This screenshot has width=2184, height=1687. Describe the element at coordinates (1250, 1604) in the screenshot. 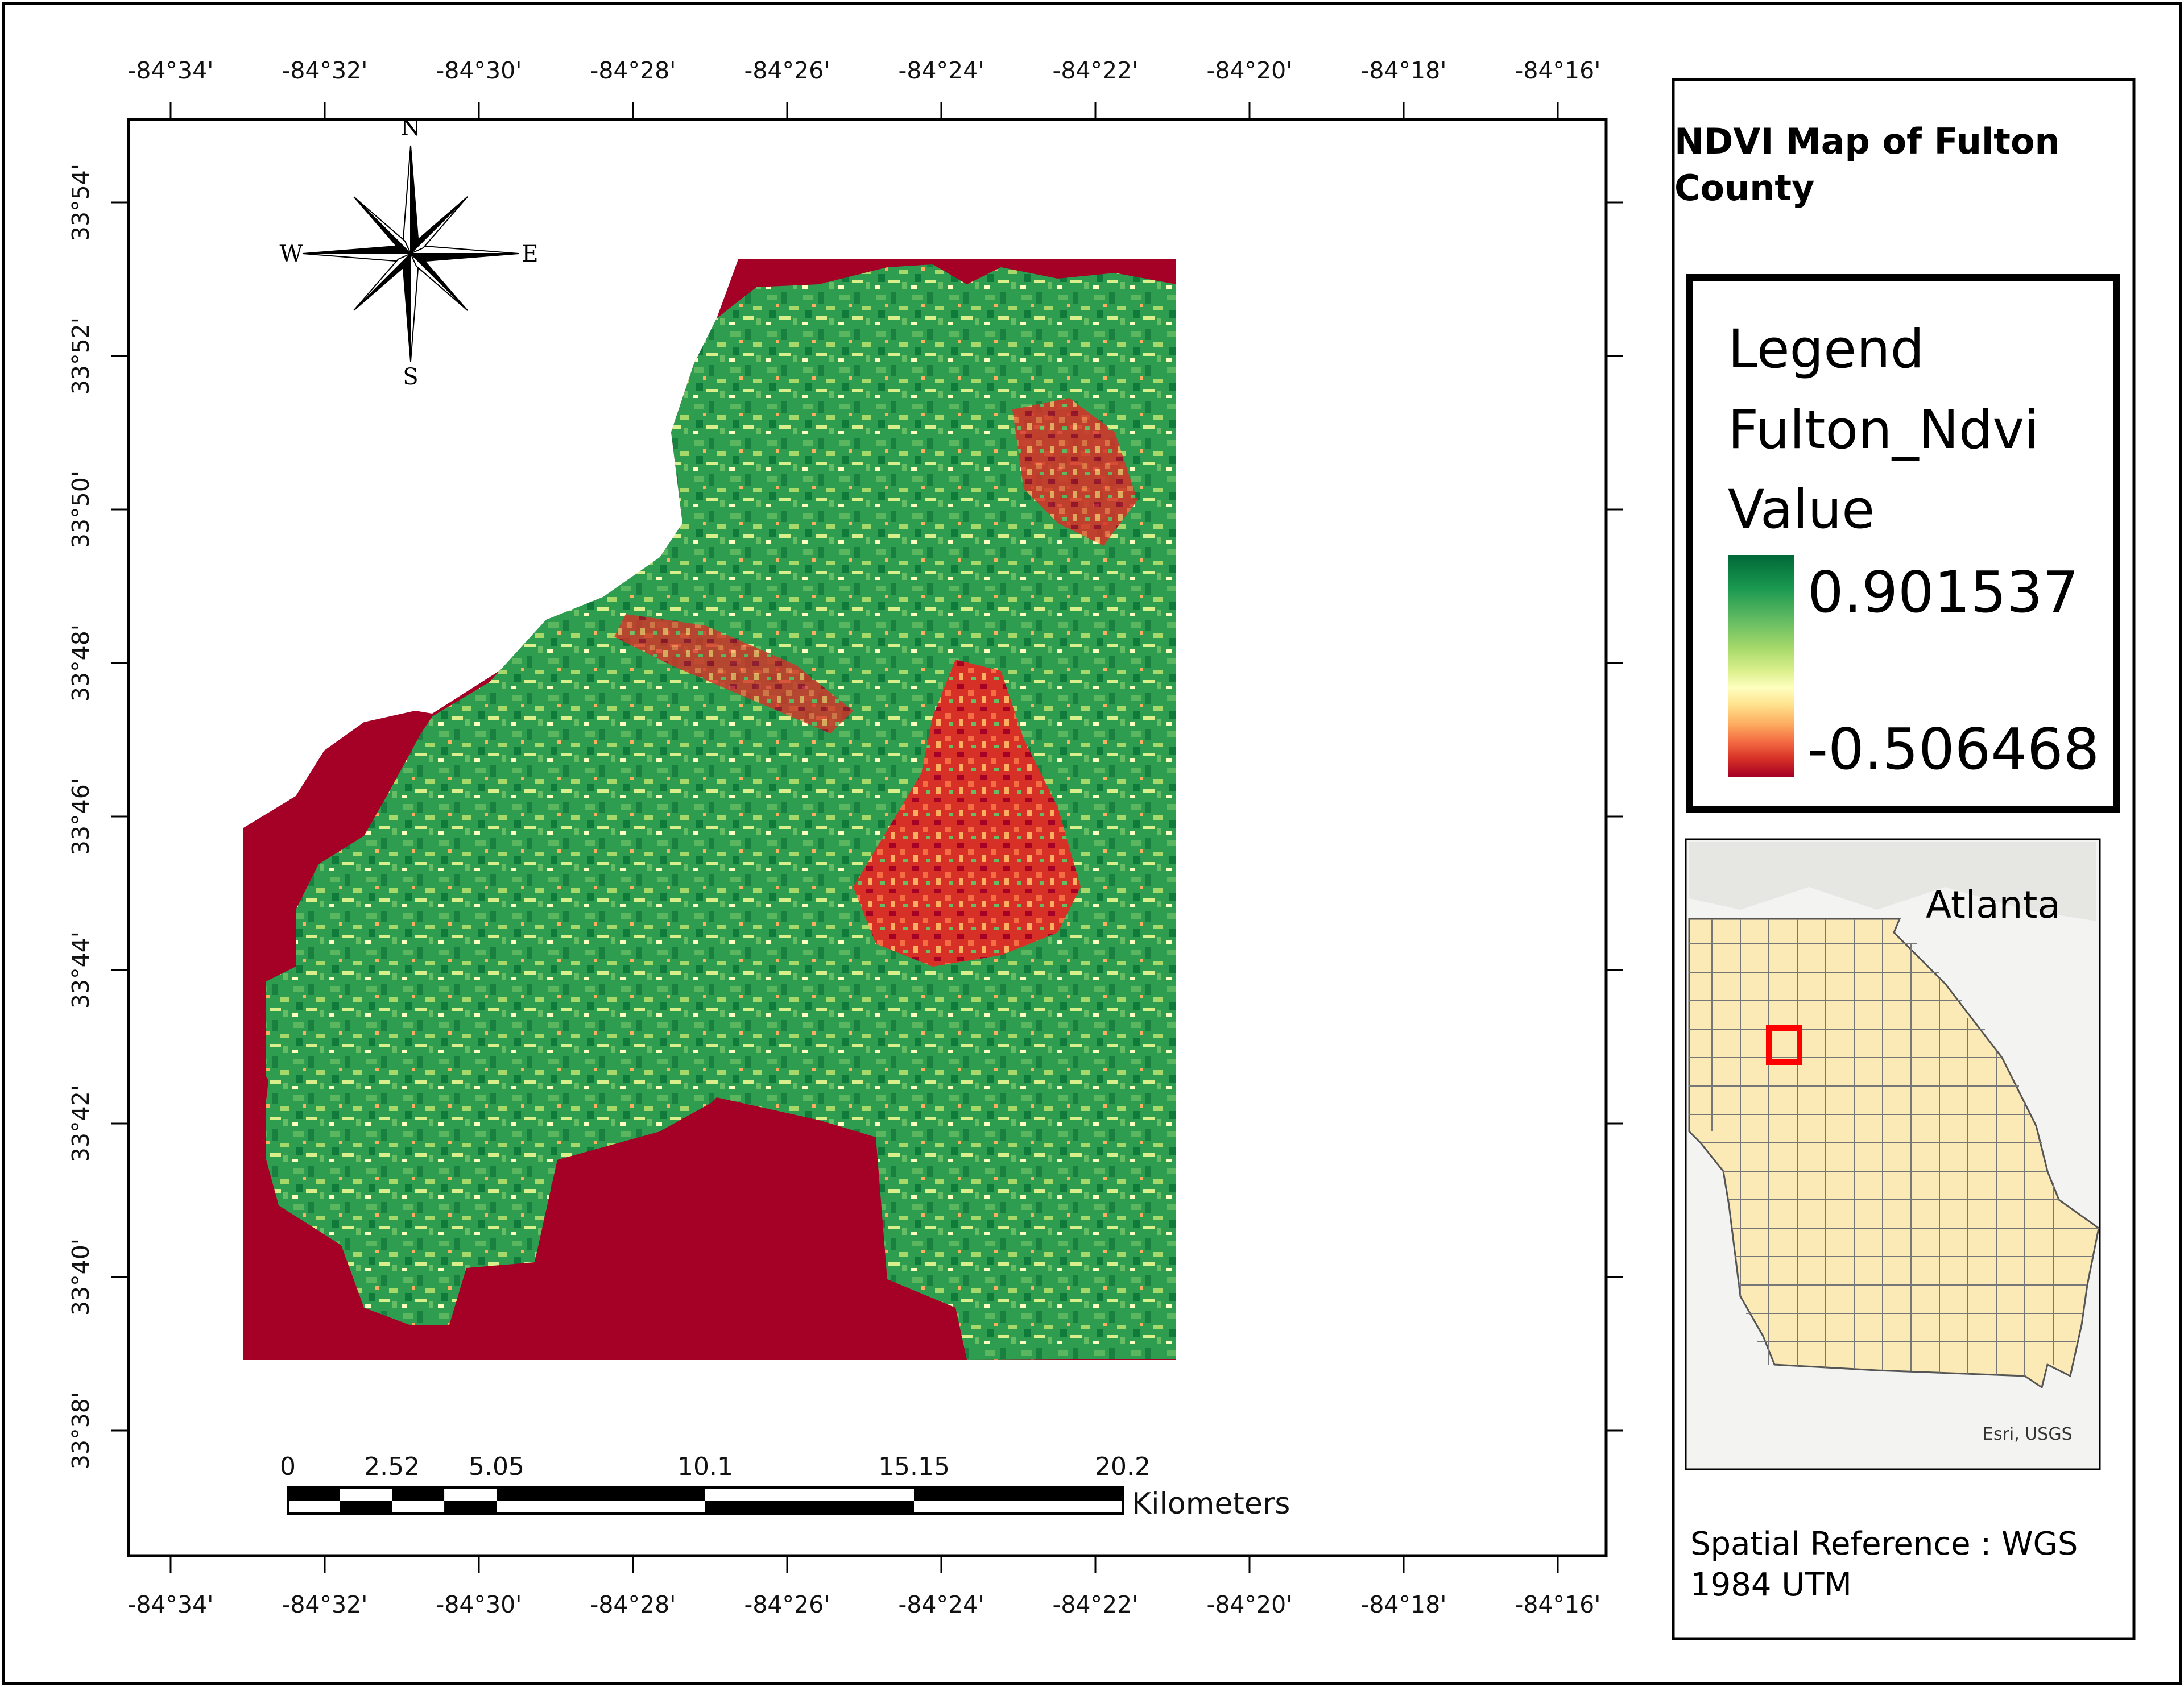

I see `longitude-label-bottom: -84°20'` at that location.